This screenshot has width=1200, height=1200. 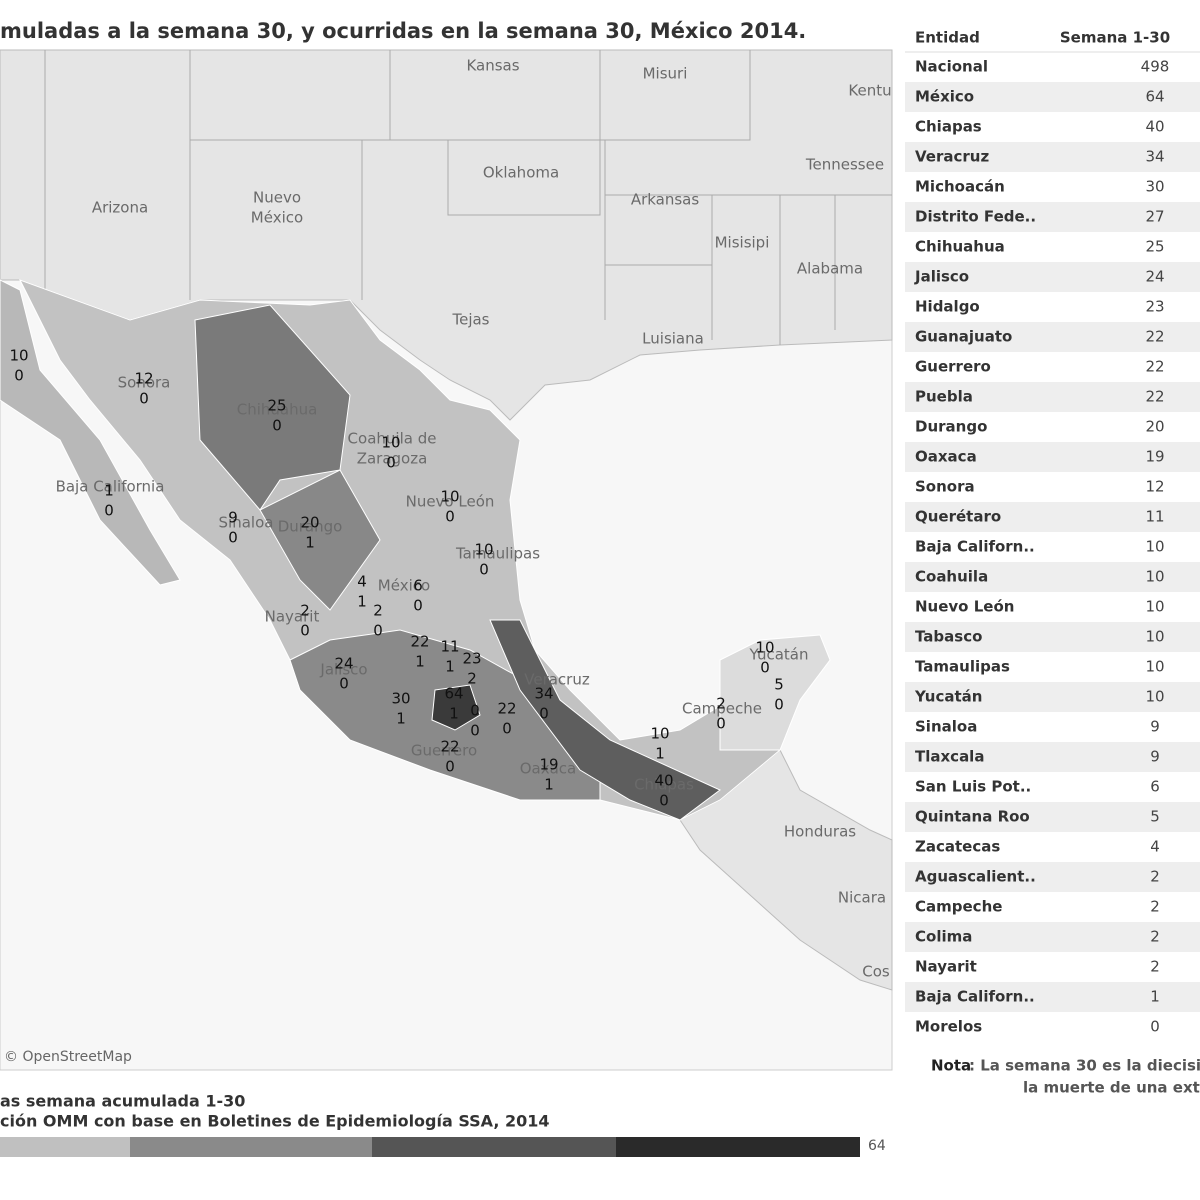 What do you see at coordinates (144, 383) in the screenshot?
I see `place-label: Sonora` at bounding box center [144, 383].